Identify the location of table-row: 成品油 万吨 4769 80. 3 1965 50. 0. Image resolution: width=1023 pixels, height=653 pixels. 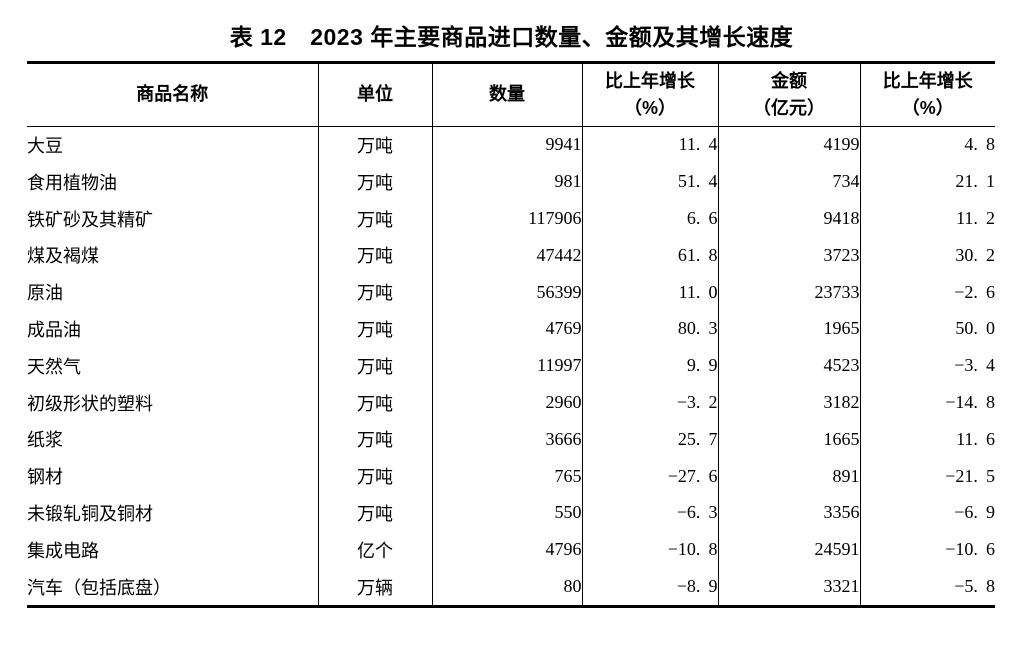
(511, 329).